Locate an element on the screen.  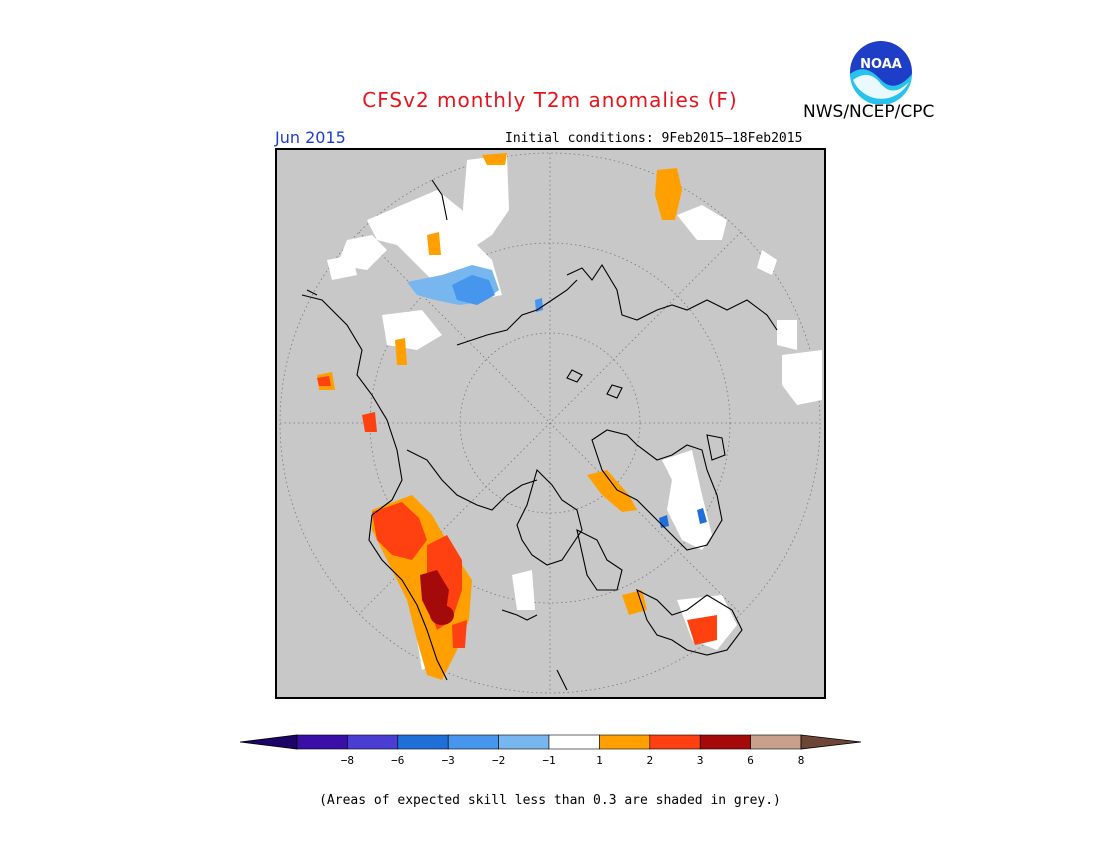
colorbar-tick-label: −8 is located at coordinates (347, 760).